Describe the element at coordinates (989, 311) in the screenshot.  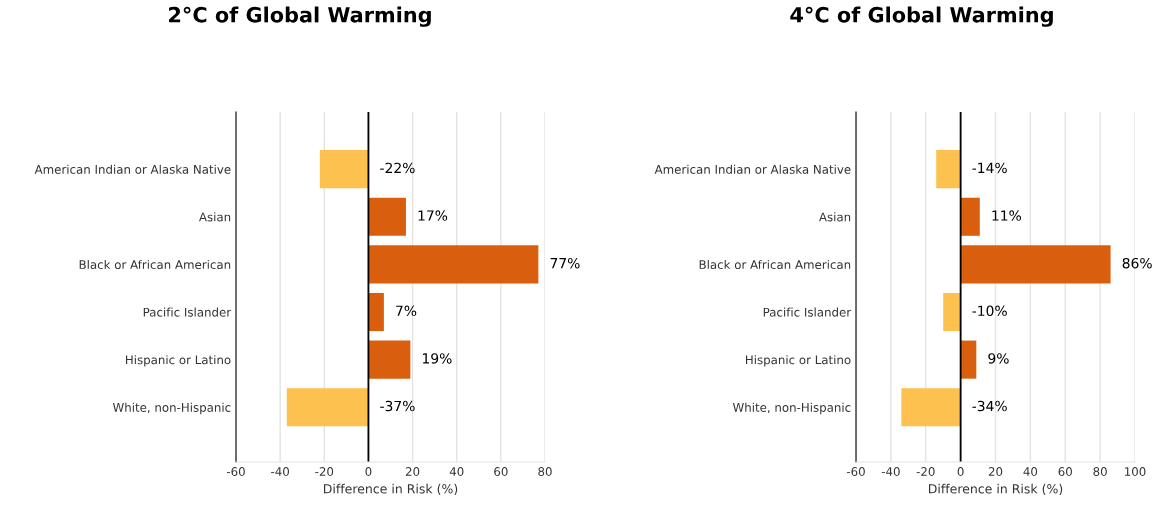
I see `data-label: -10%` at that location.